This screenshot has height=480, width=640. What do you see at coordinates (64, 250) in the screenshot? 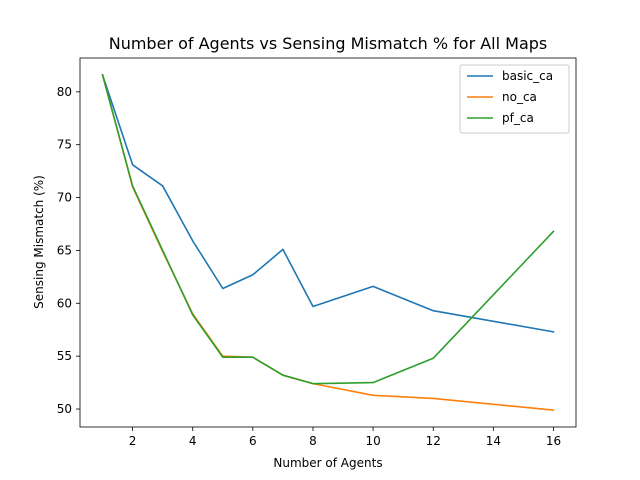
I see `y-tick-label: 65` at bounding box center [64, 250].